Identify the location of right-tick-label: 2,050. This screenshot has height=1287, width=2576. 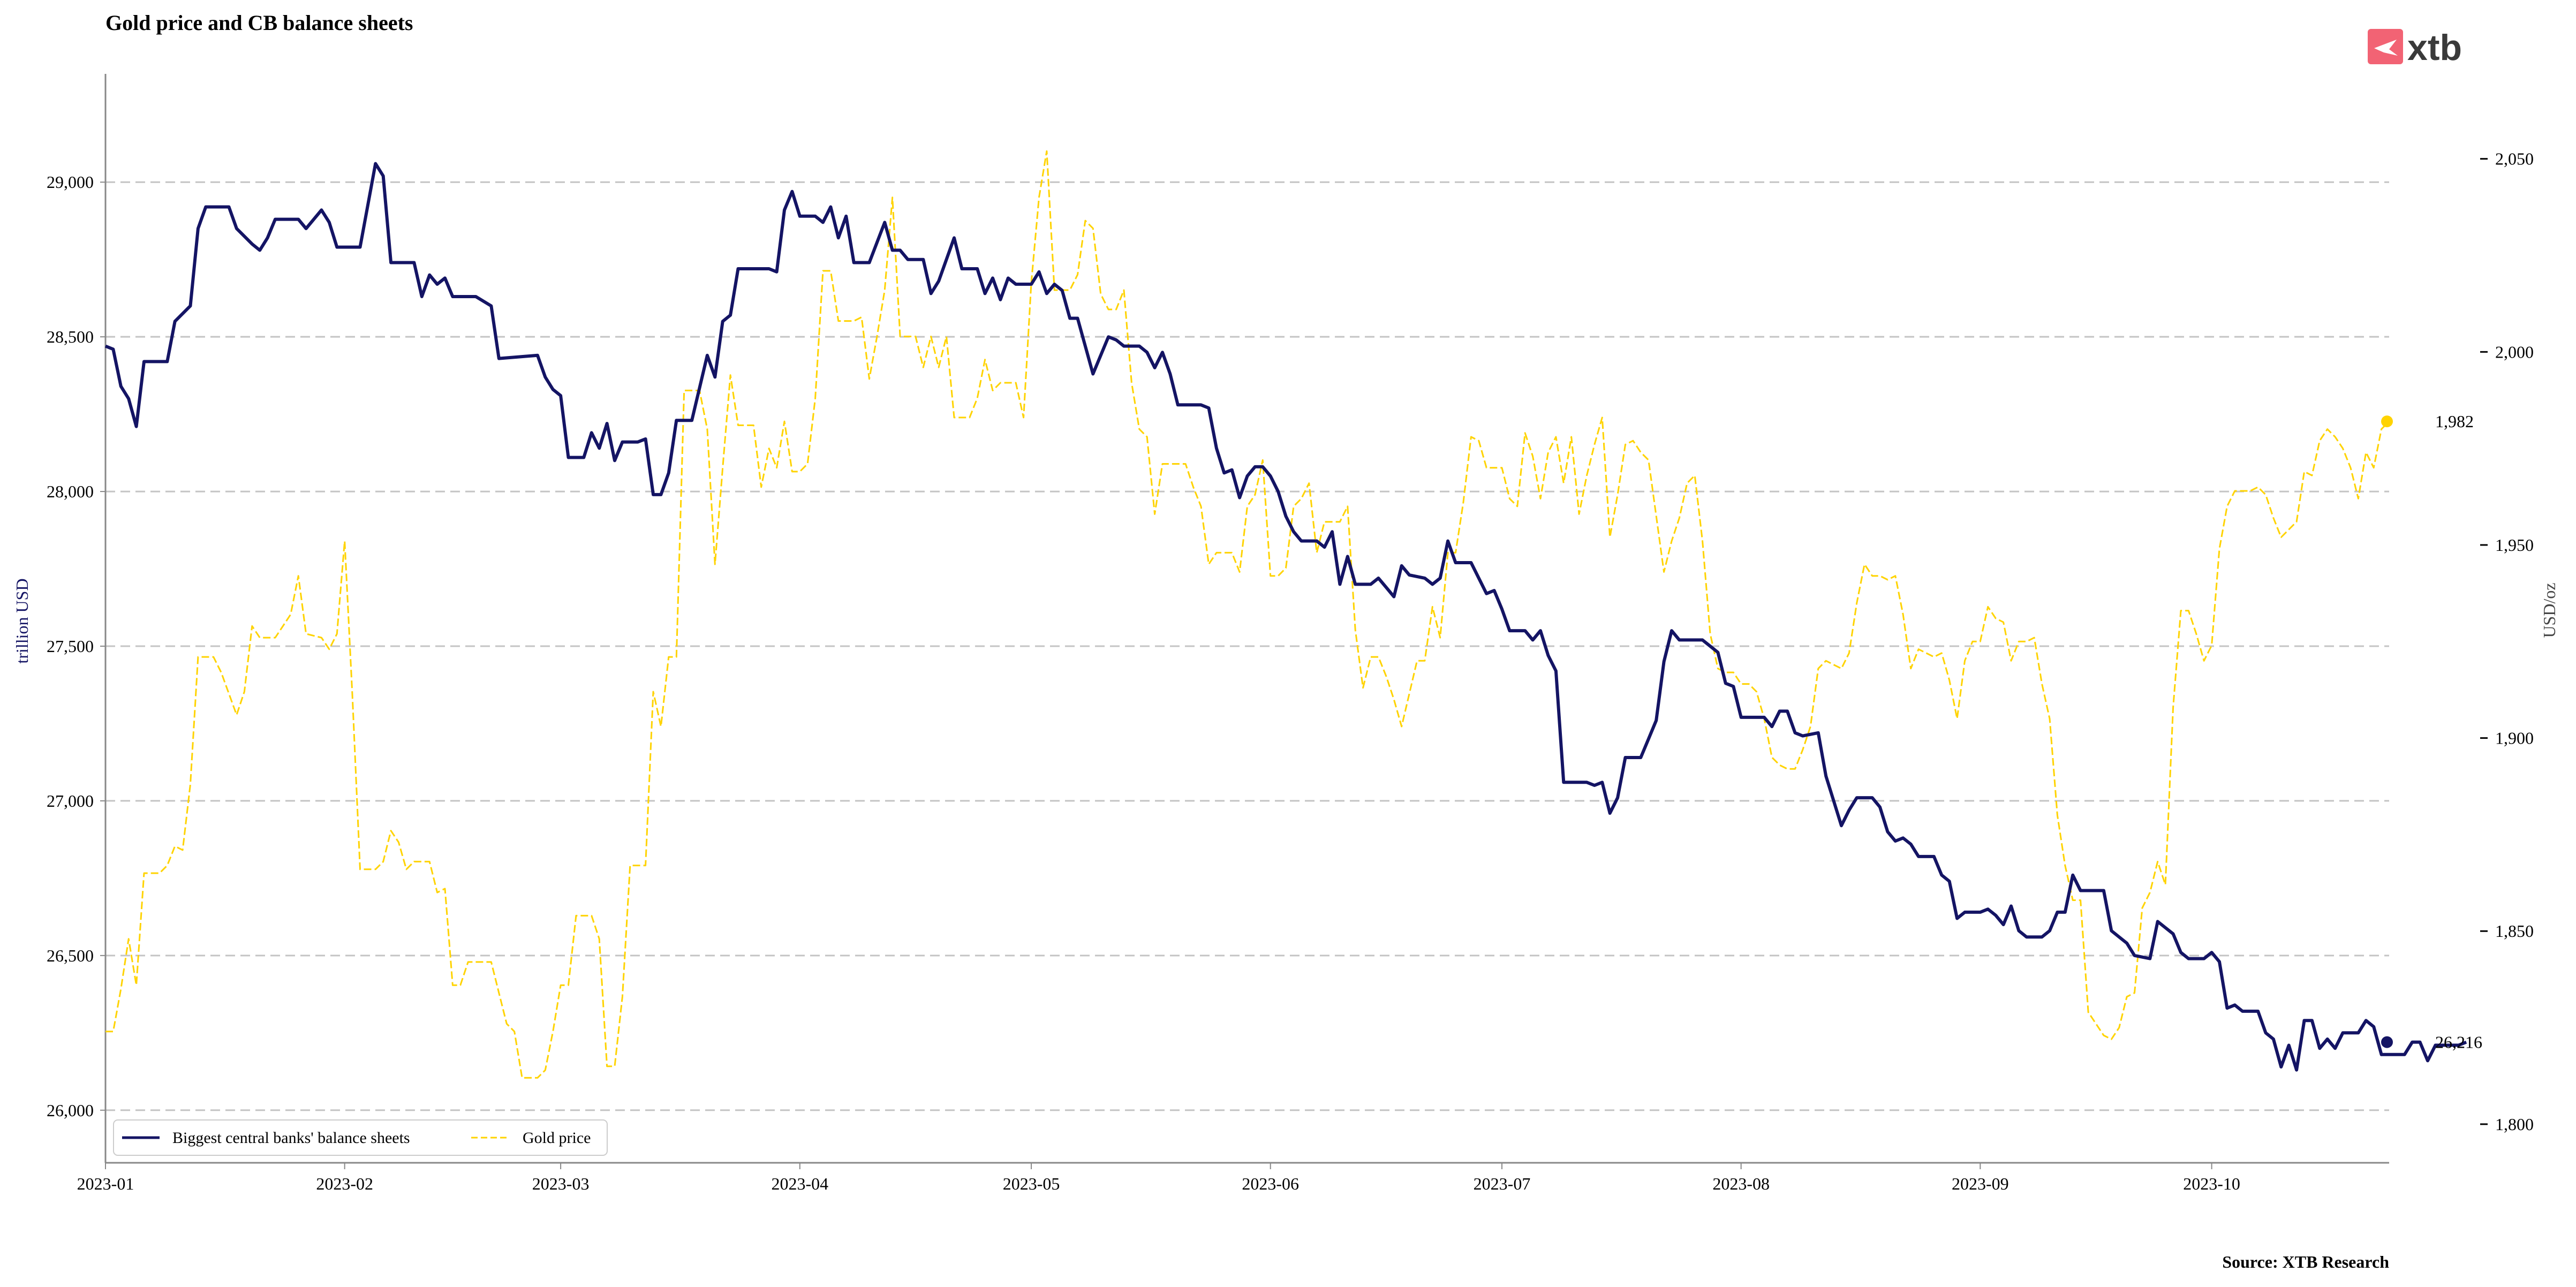
(2514, 159).